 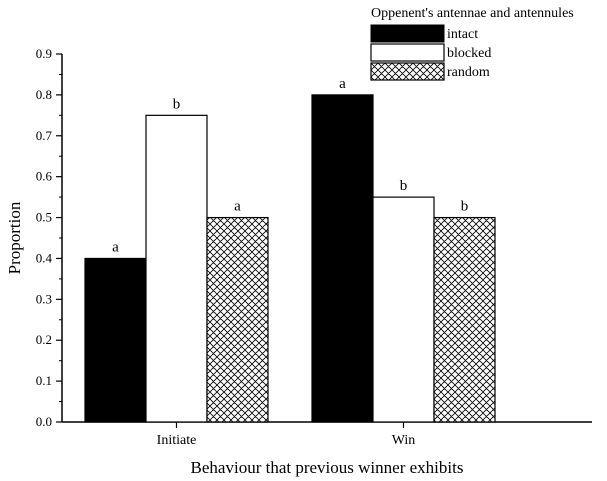 What do you see at coordinates (469, 53) in the screenshot?
I see `legend-label-blocked: blocked` at bounding box center [469, 53].